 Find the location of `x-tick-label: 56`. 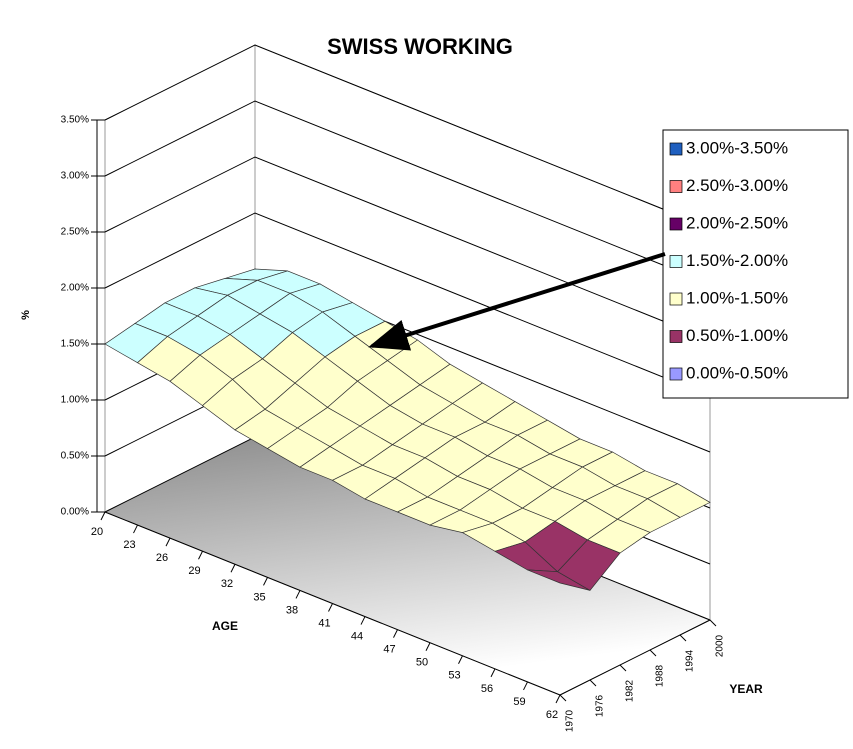

x-tick-label: 56 is located at coordinates (487, 689).